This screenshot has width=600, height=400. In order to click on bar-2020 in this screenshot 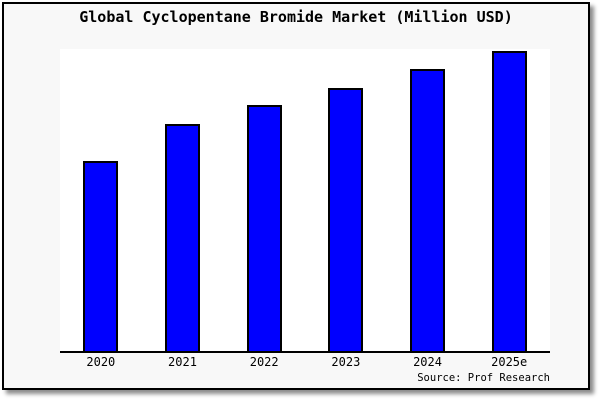, I will do `click(101, 256)`.